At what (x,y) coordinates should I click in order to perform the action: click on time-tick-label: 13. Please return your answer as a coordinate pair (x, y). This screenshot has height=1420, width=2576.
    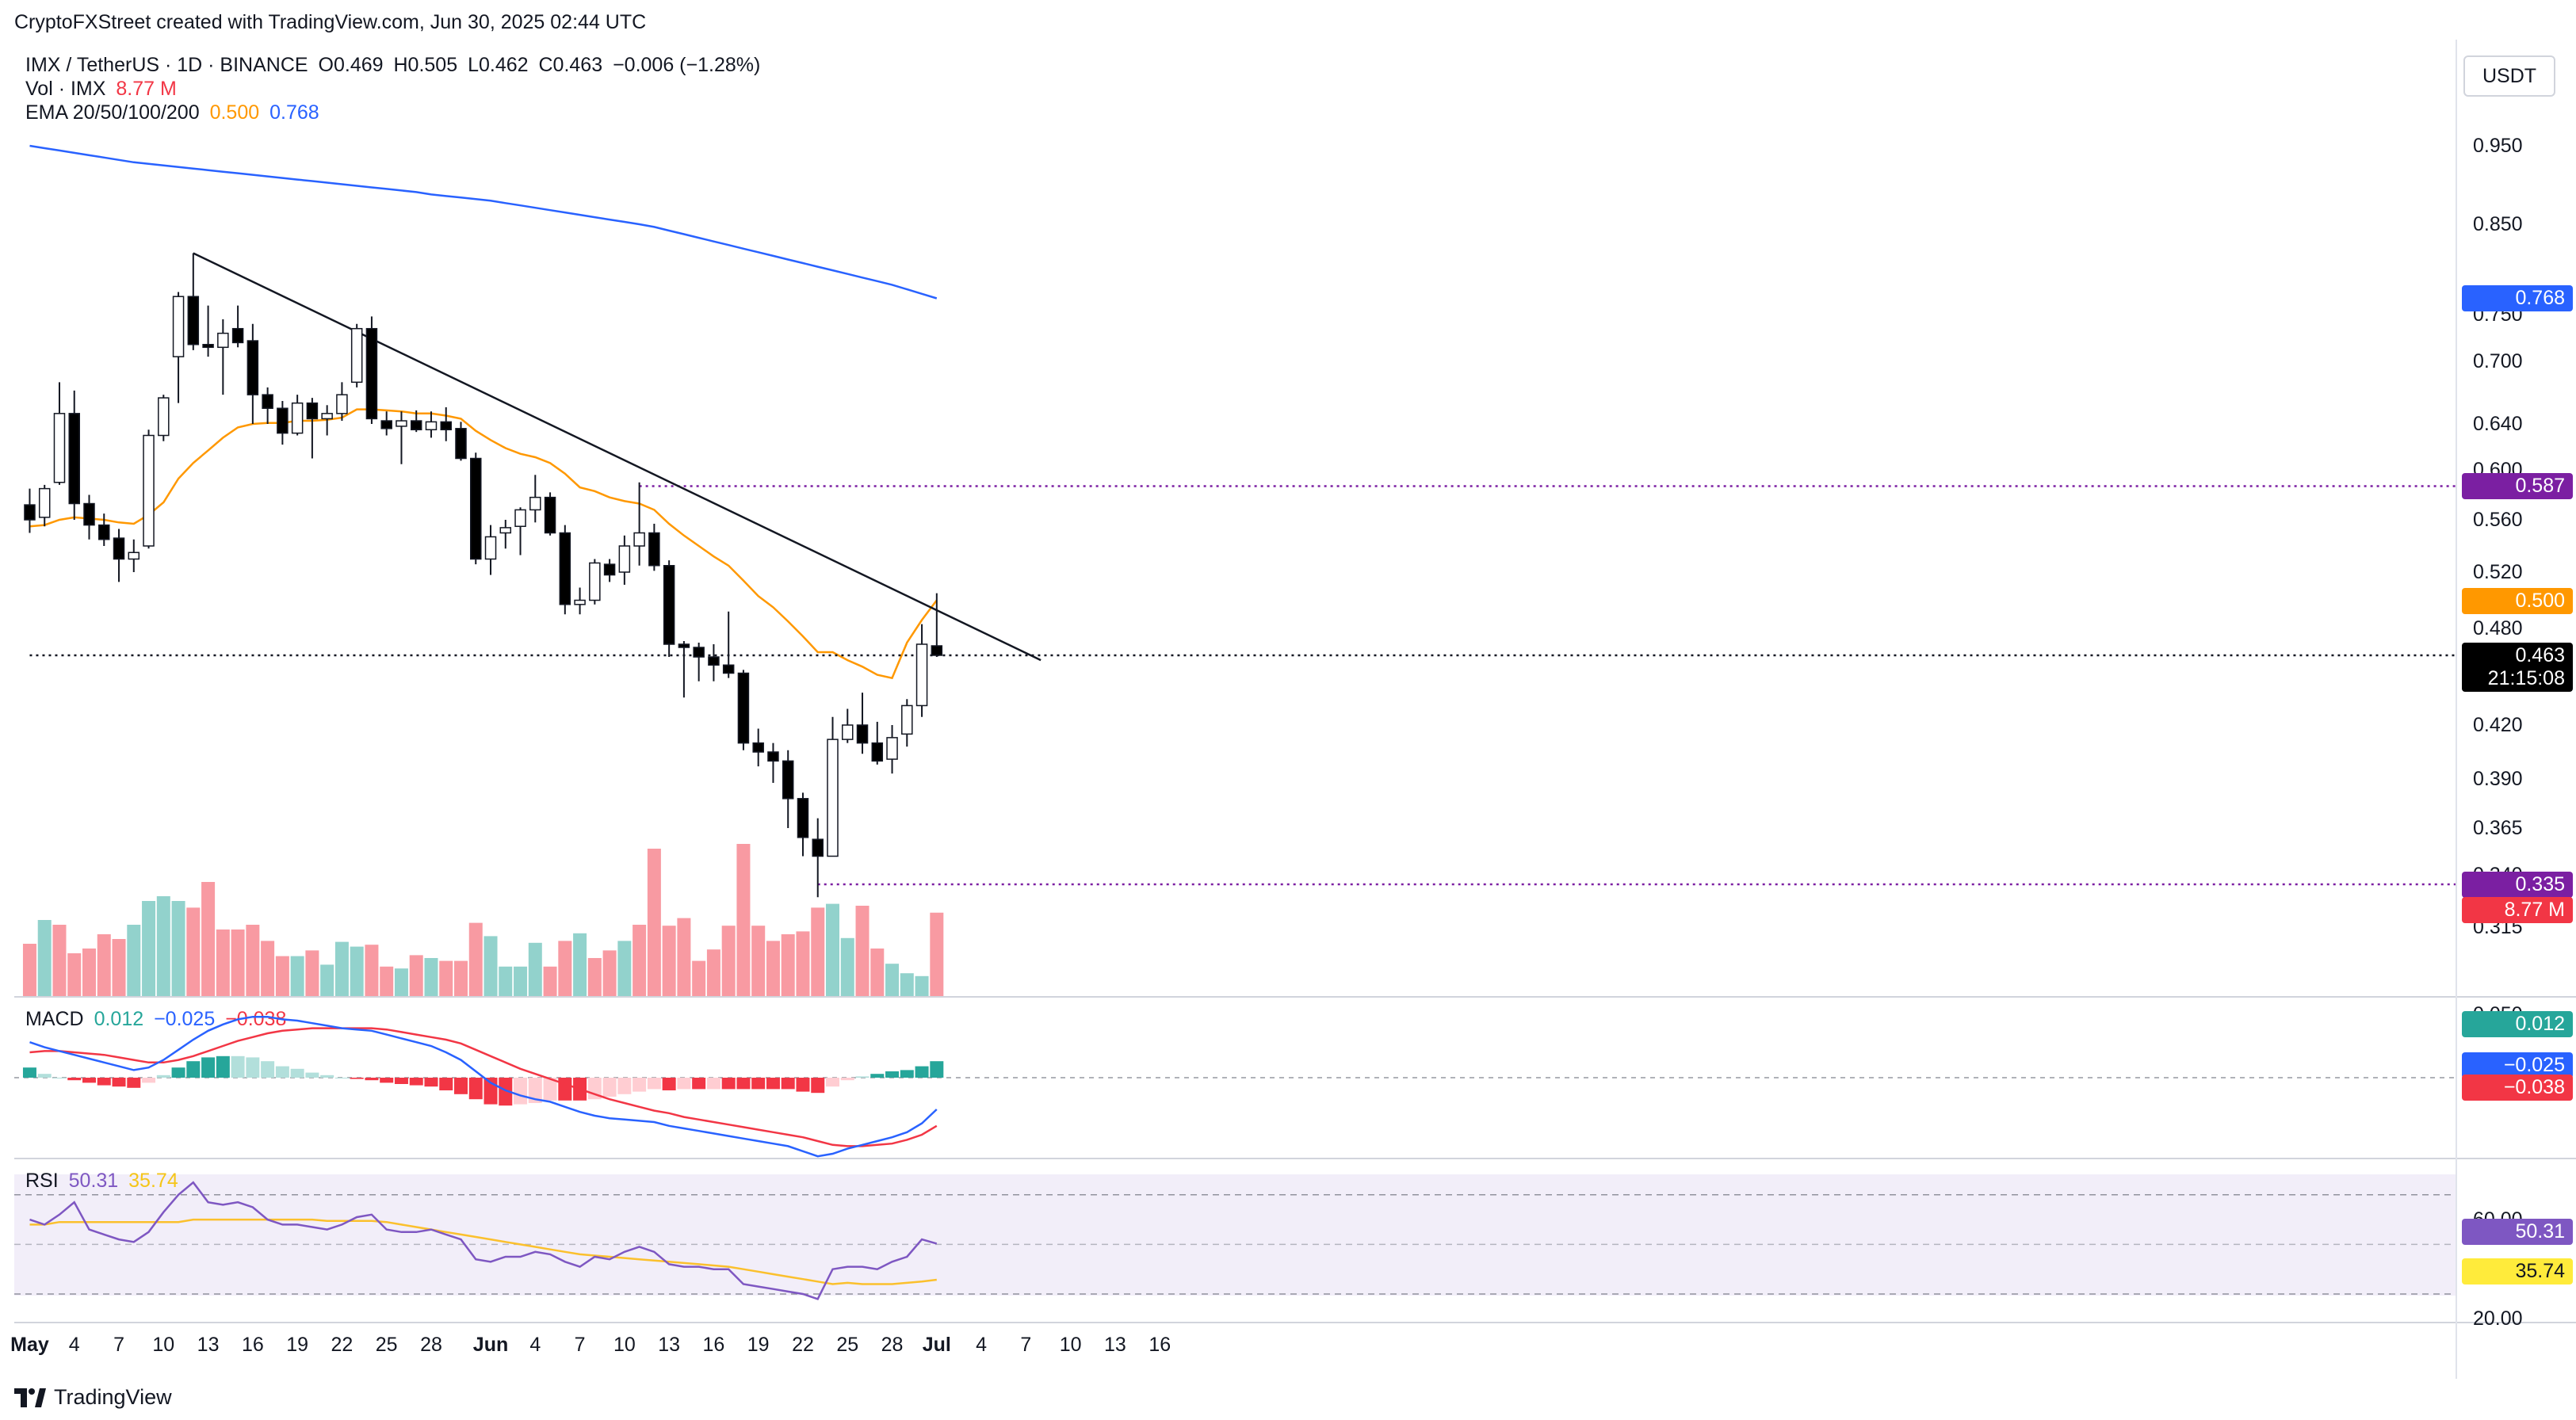
    Looking at the image, I should click on (669, 1345).